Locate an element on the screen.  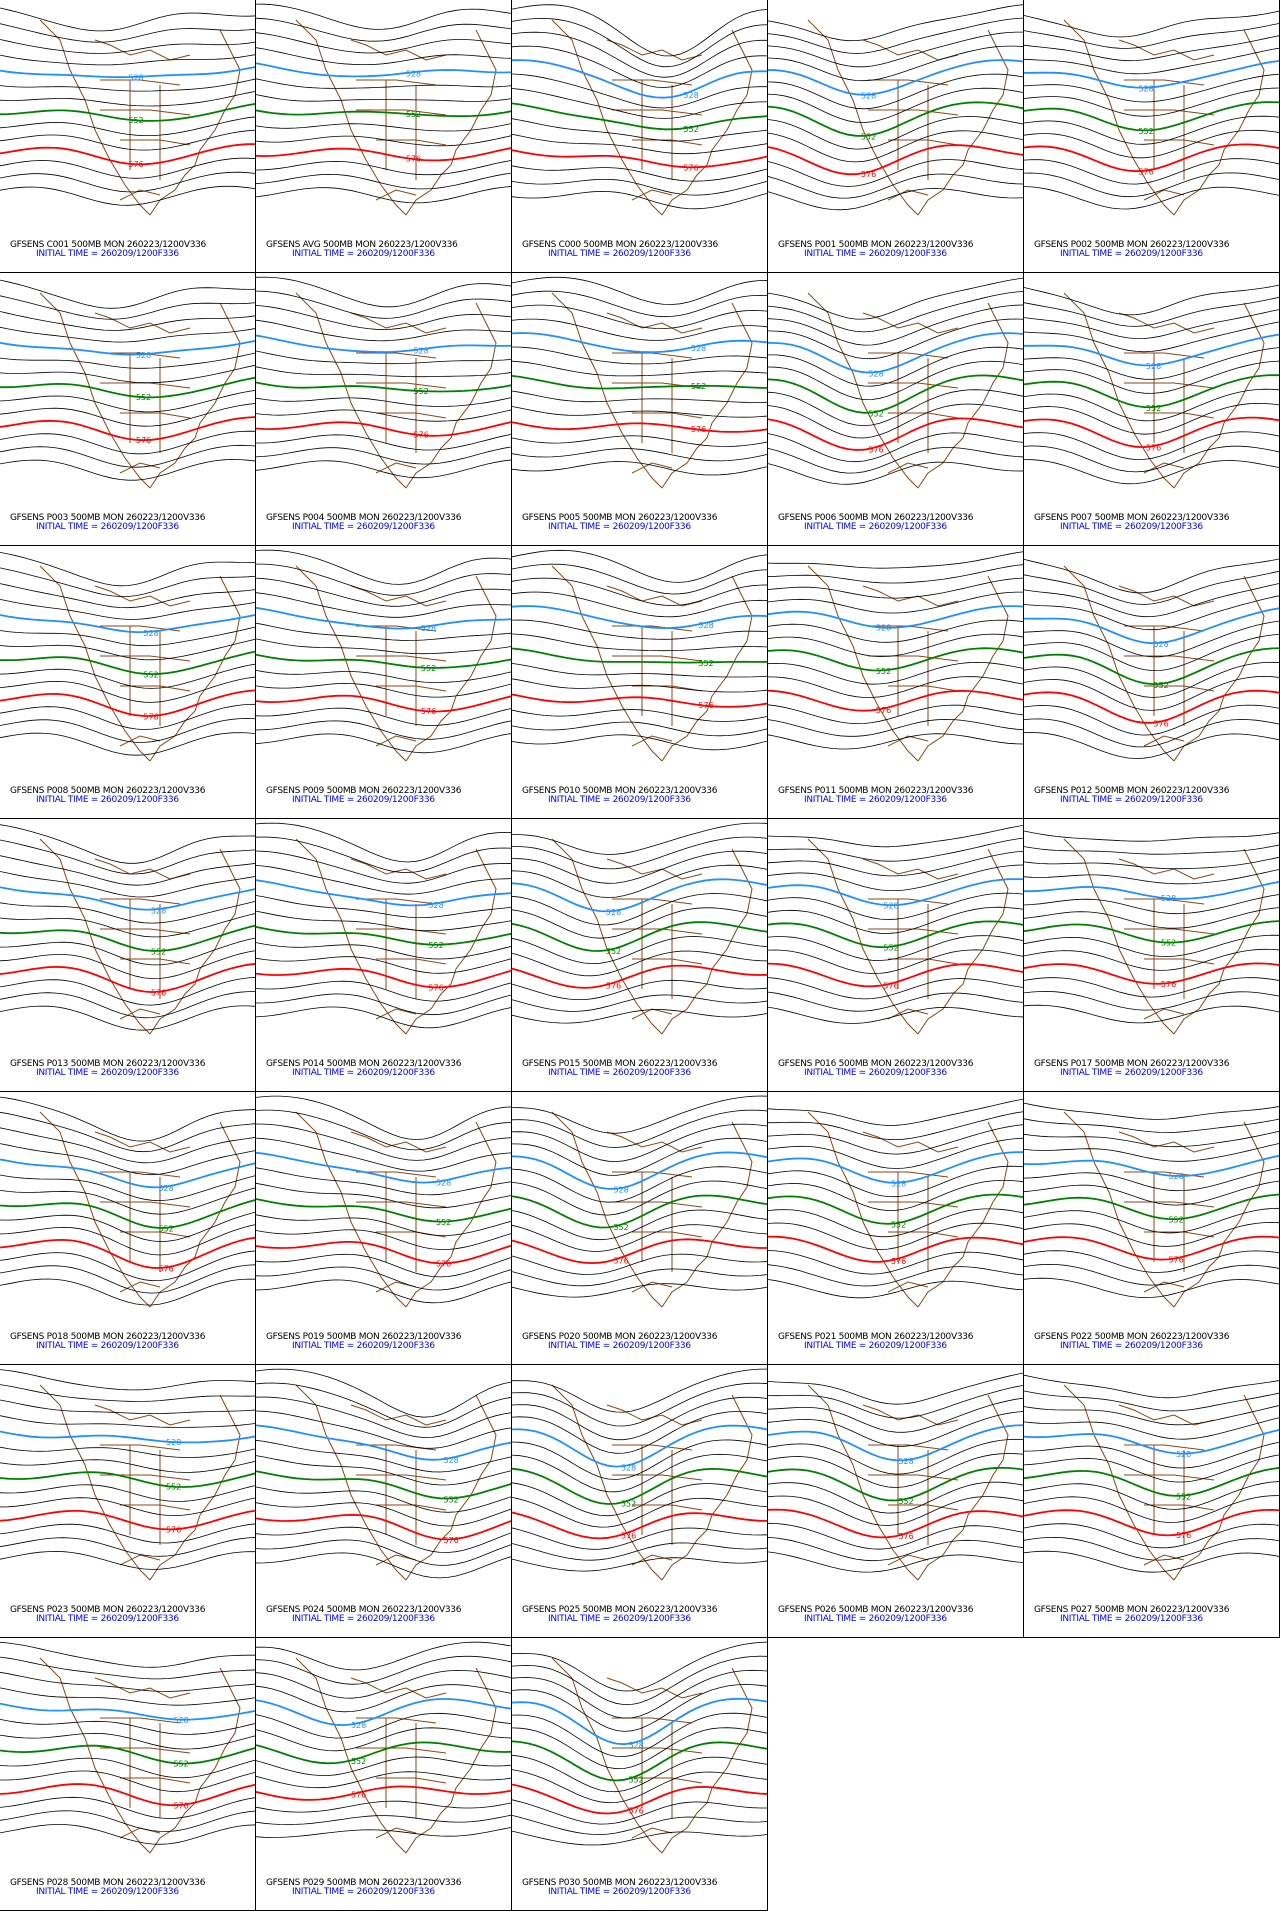
panel-title: GFSENS P004 500MB MON 260223/1200V336 is located at coordinates (364, 518).